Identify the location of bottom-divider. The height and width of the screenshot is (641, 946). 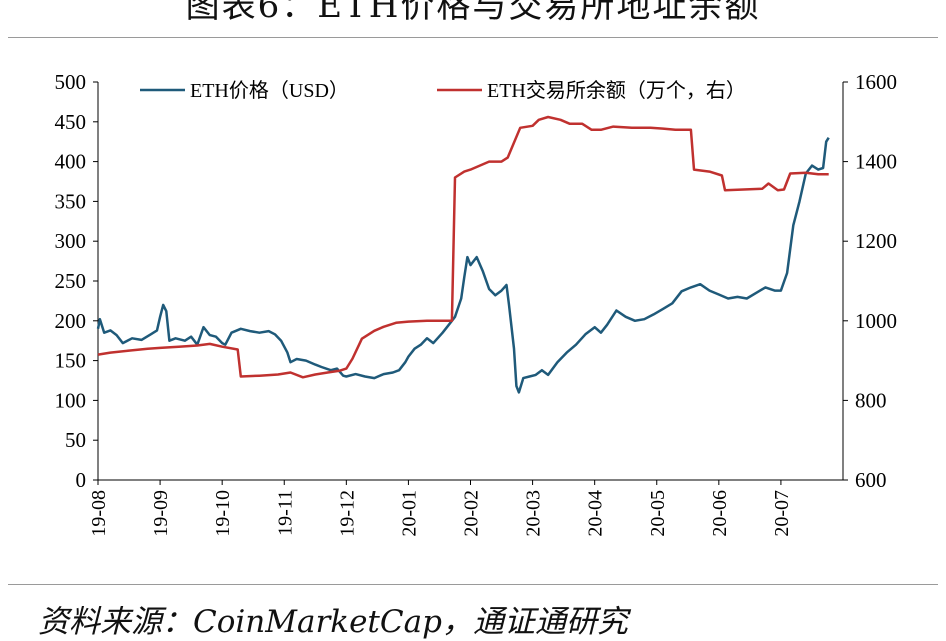
(473, 584).